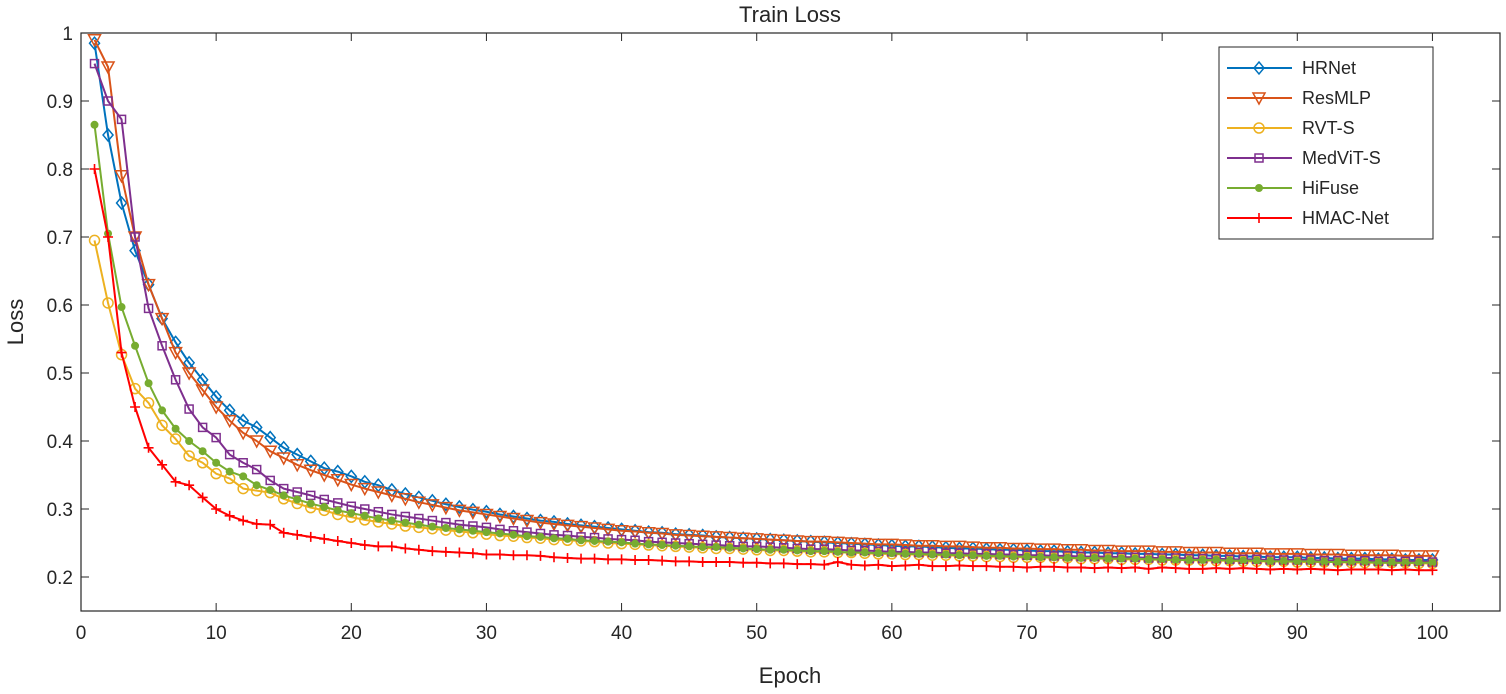  What do you see at coordinates (60, 442) in the screenshot?
I see `y-tick-label: 0.4` at bounding box center [60, 442].